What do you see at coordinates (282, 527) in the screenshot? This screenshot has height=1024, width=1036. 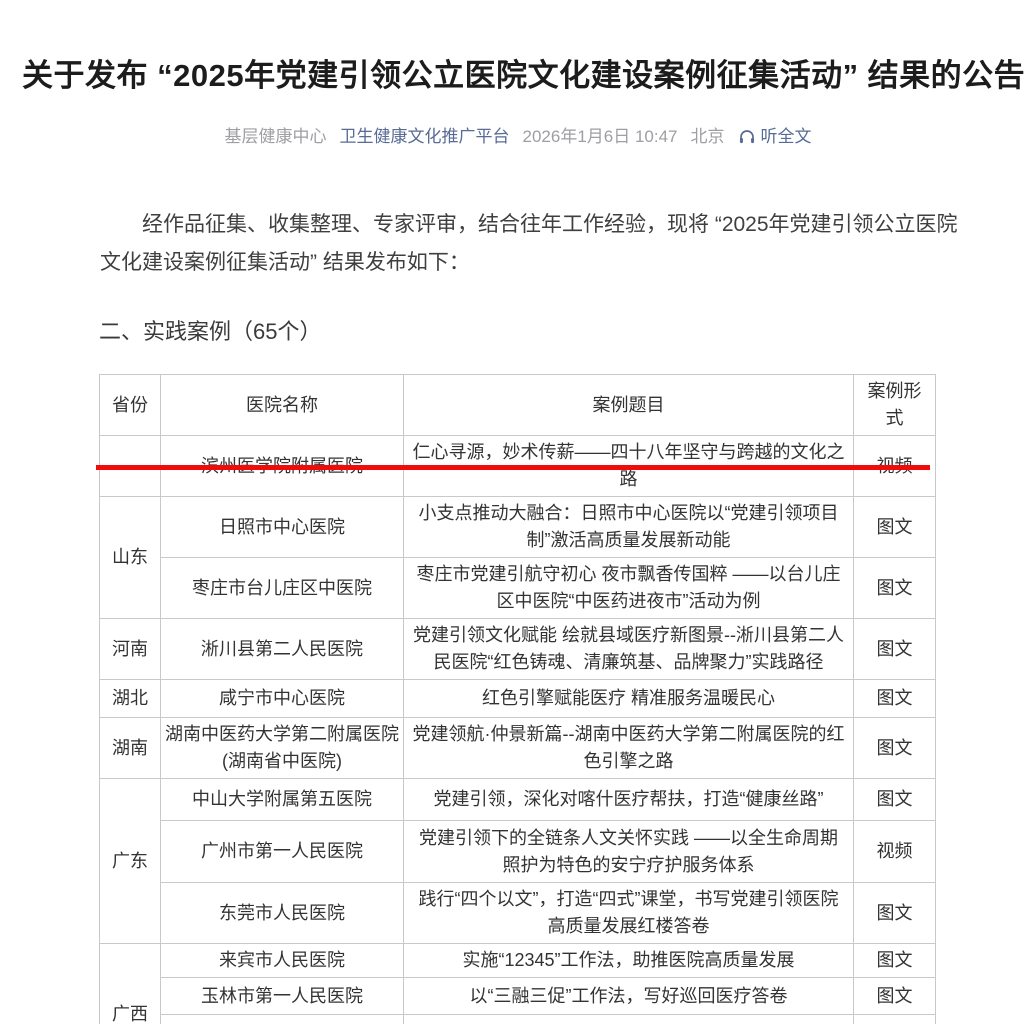 I see `hospital-cell: 日照市中心医院` at bounding box center [282, 527].